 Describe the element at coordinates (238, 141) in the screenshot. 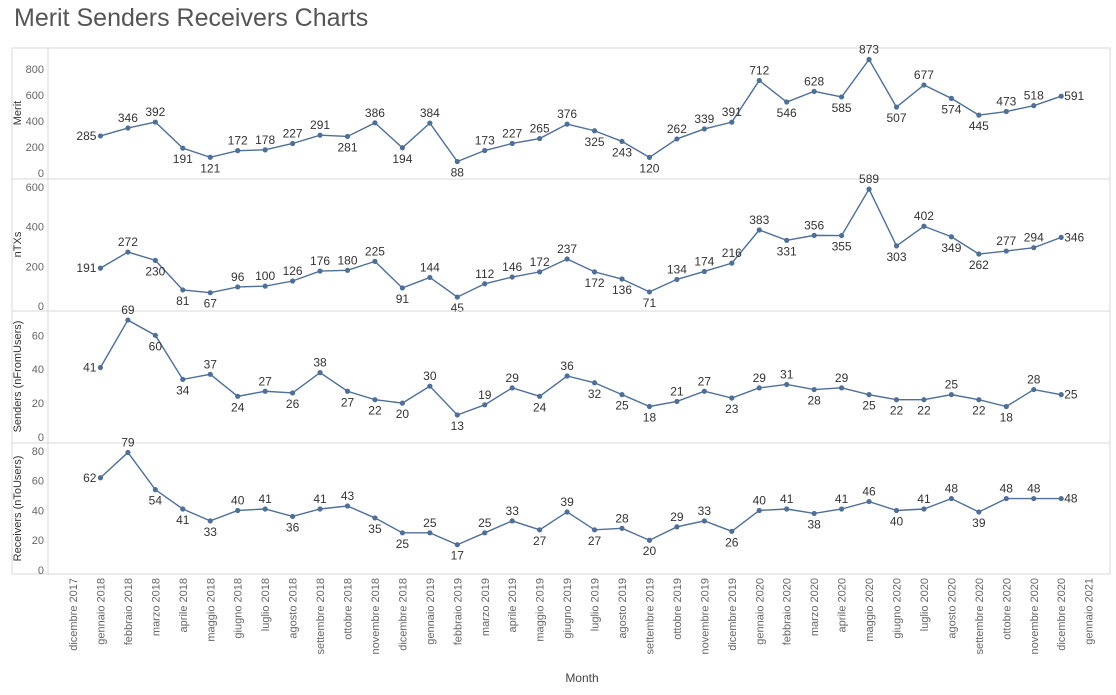

I see `data-label: 172` at that location.